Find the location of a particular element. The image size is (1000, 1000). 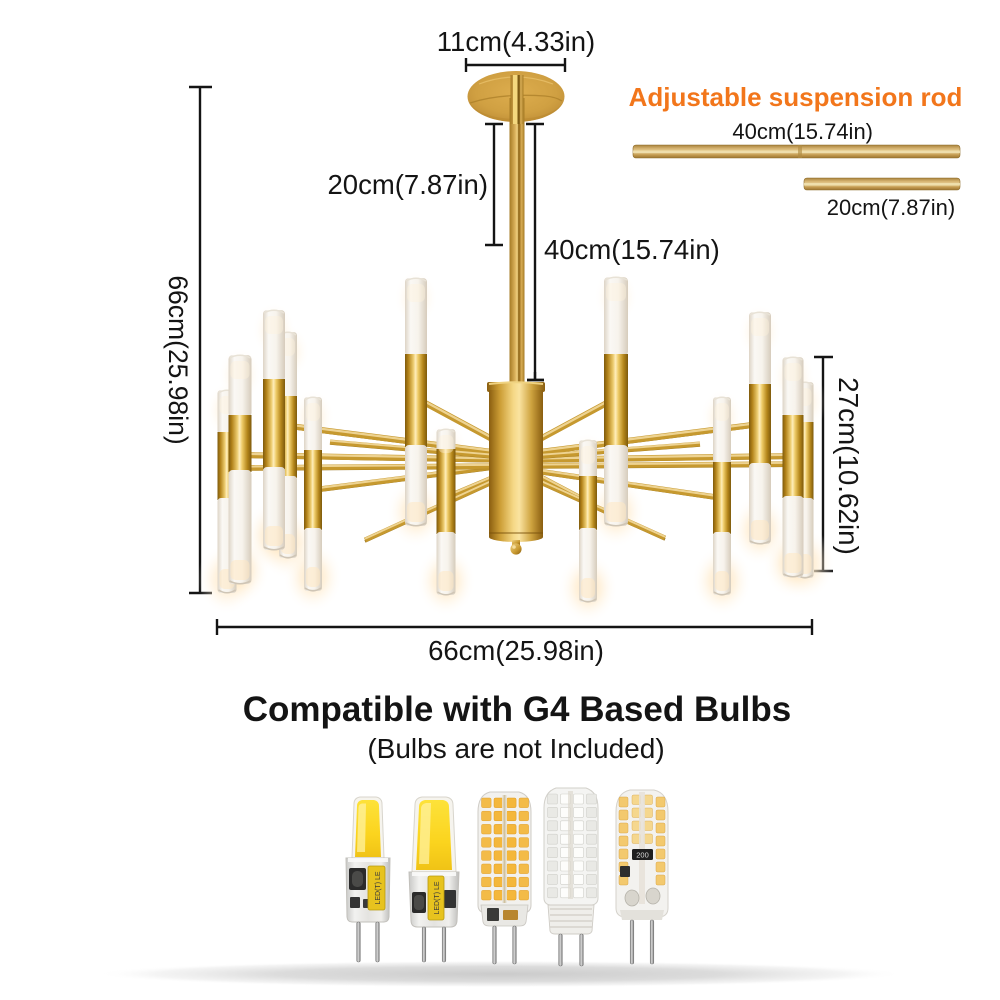

svg-text: 11cm(4.33in) is located at coordinates (516, 41).